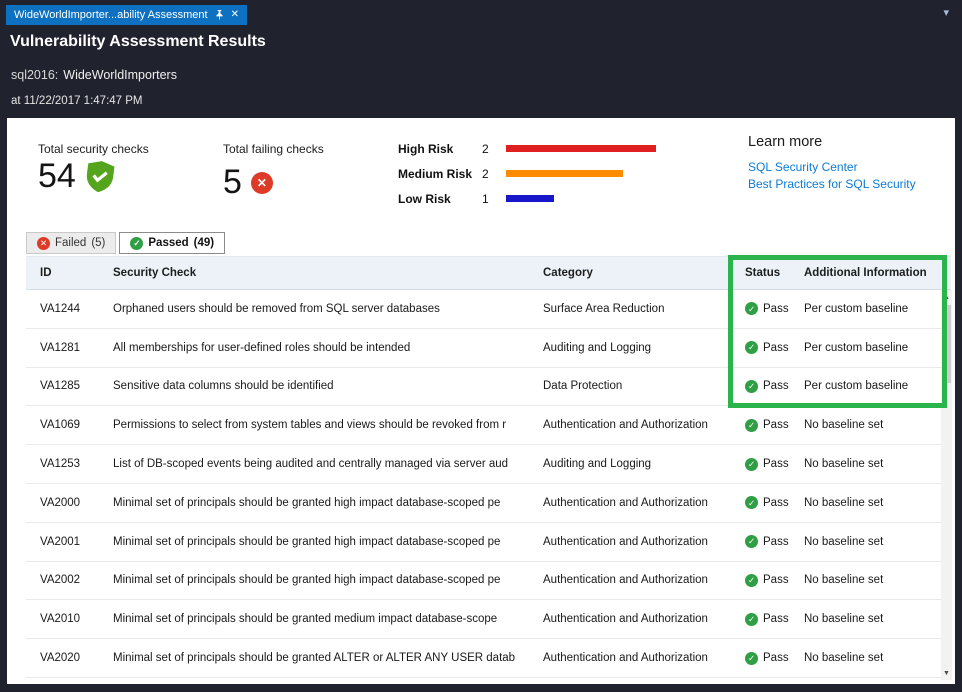 The width and height of the screenshot is (962, 692). What do you see at coordinates (60, 580) in the screenshot?
I see `row-id: VA2002` at bounding box center [60, 580].